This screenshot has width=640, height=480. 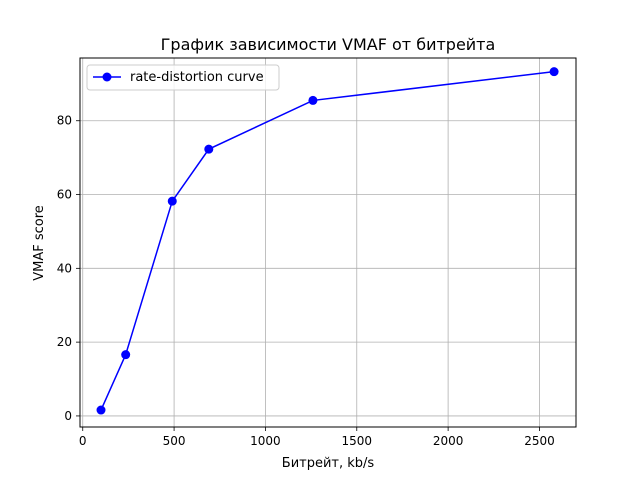 I want to click on y-tick-label: 60, so click(x=64, y=195).